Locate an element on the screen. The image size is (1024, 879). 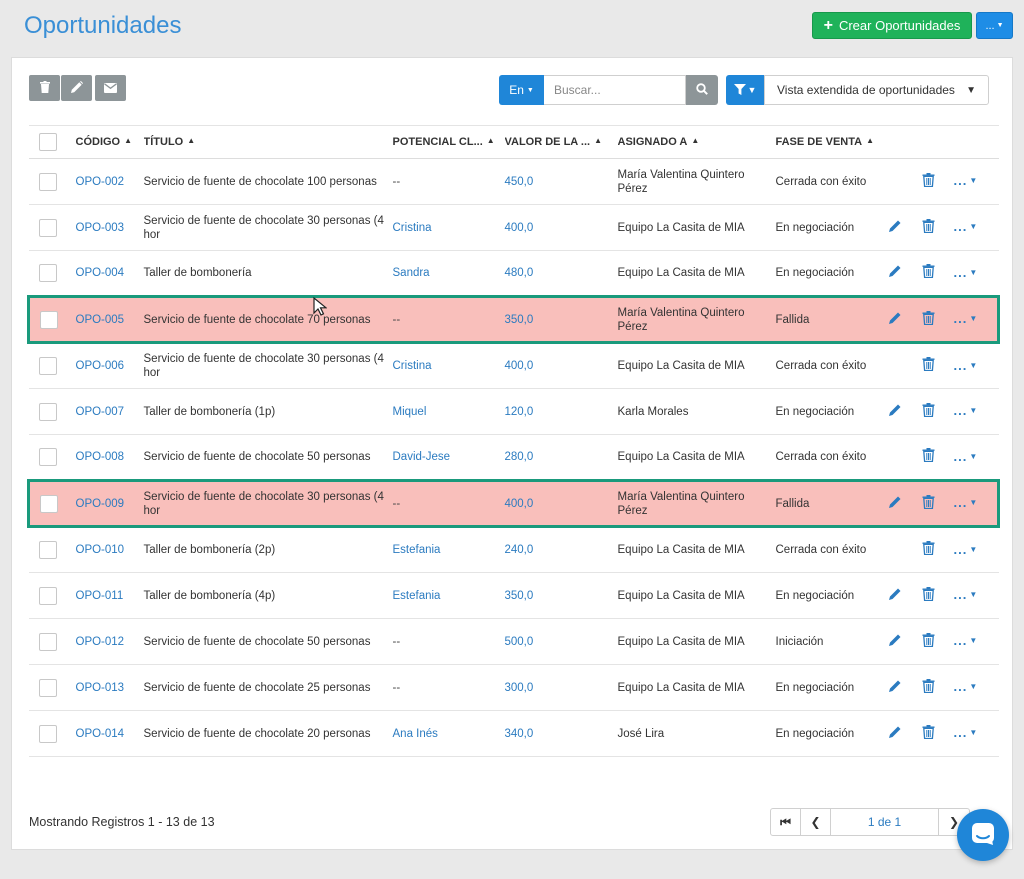
bulk-email-button is located at coordinates (110, 88).